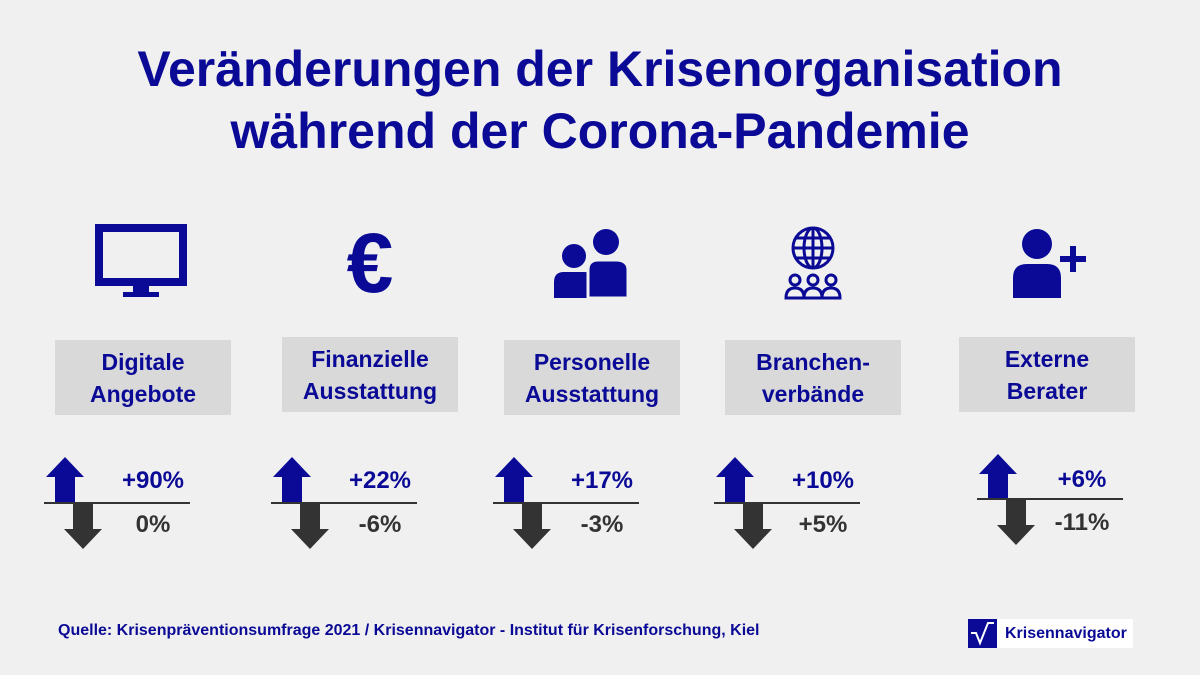  What do you see at coordinates (141, 260) in the screenshot?
I see `monitor-icon` at bounding box center [141, 260].